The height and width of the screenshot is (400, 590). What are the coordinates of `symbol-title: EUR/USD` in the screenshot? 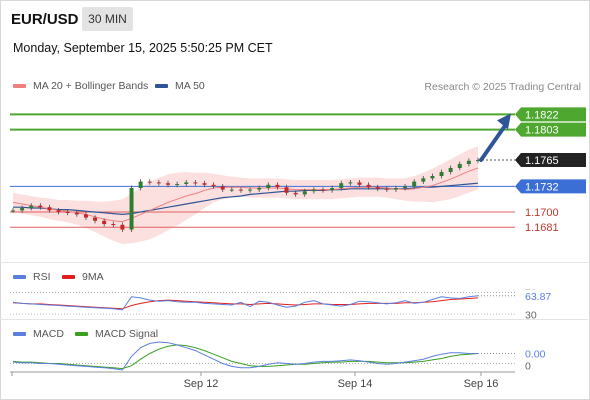 It's located at (45, 19).